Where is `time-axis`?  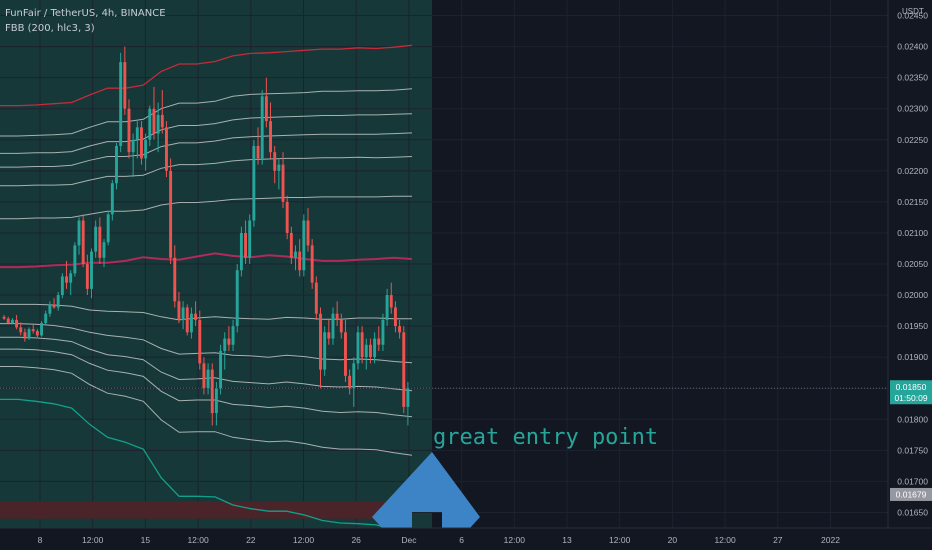
time-axis is located at coordinates (444, 539).